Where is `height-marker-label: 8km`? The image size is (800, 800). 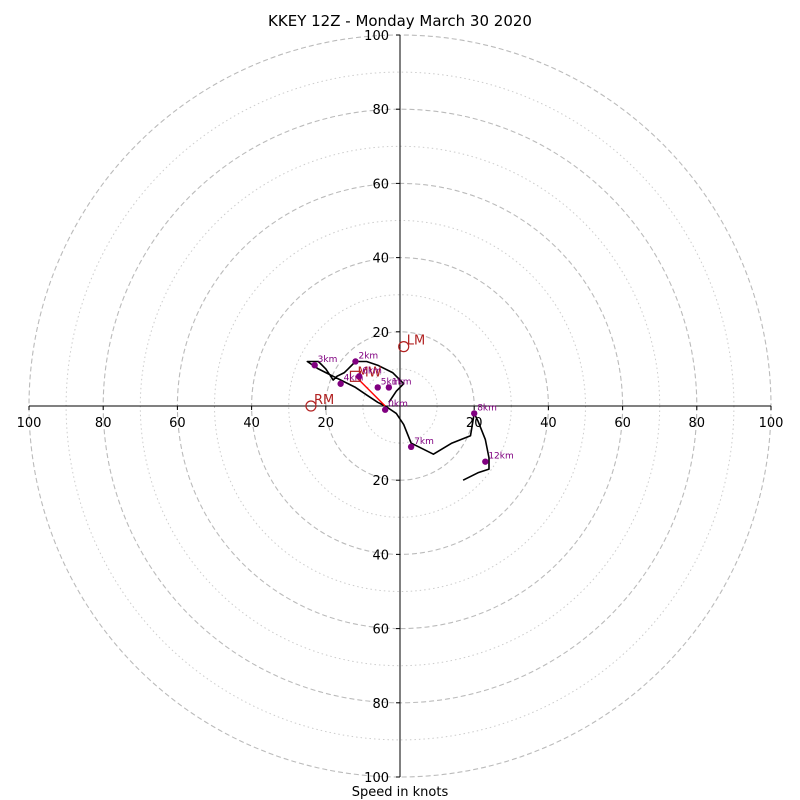 height-marker-label: 8km is located at coordinates (487, 408).